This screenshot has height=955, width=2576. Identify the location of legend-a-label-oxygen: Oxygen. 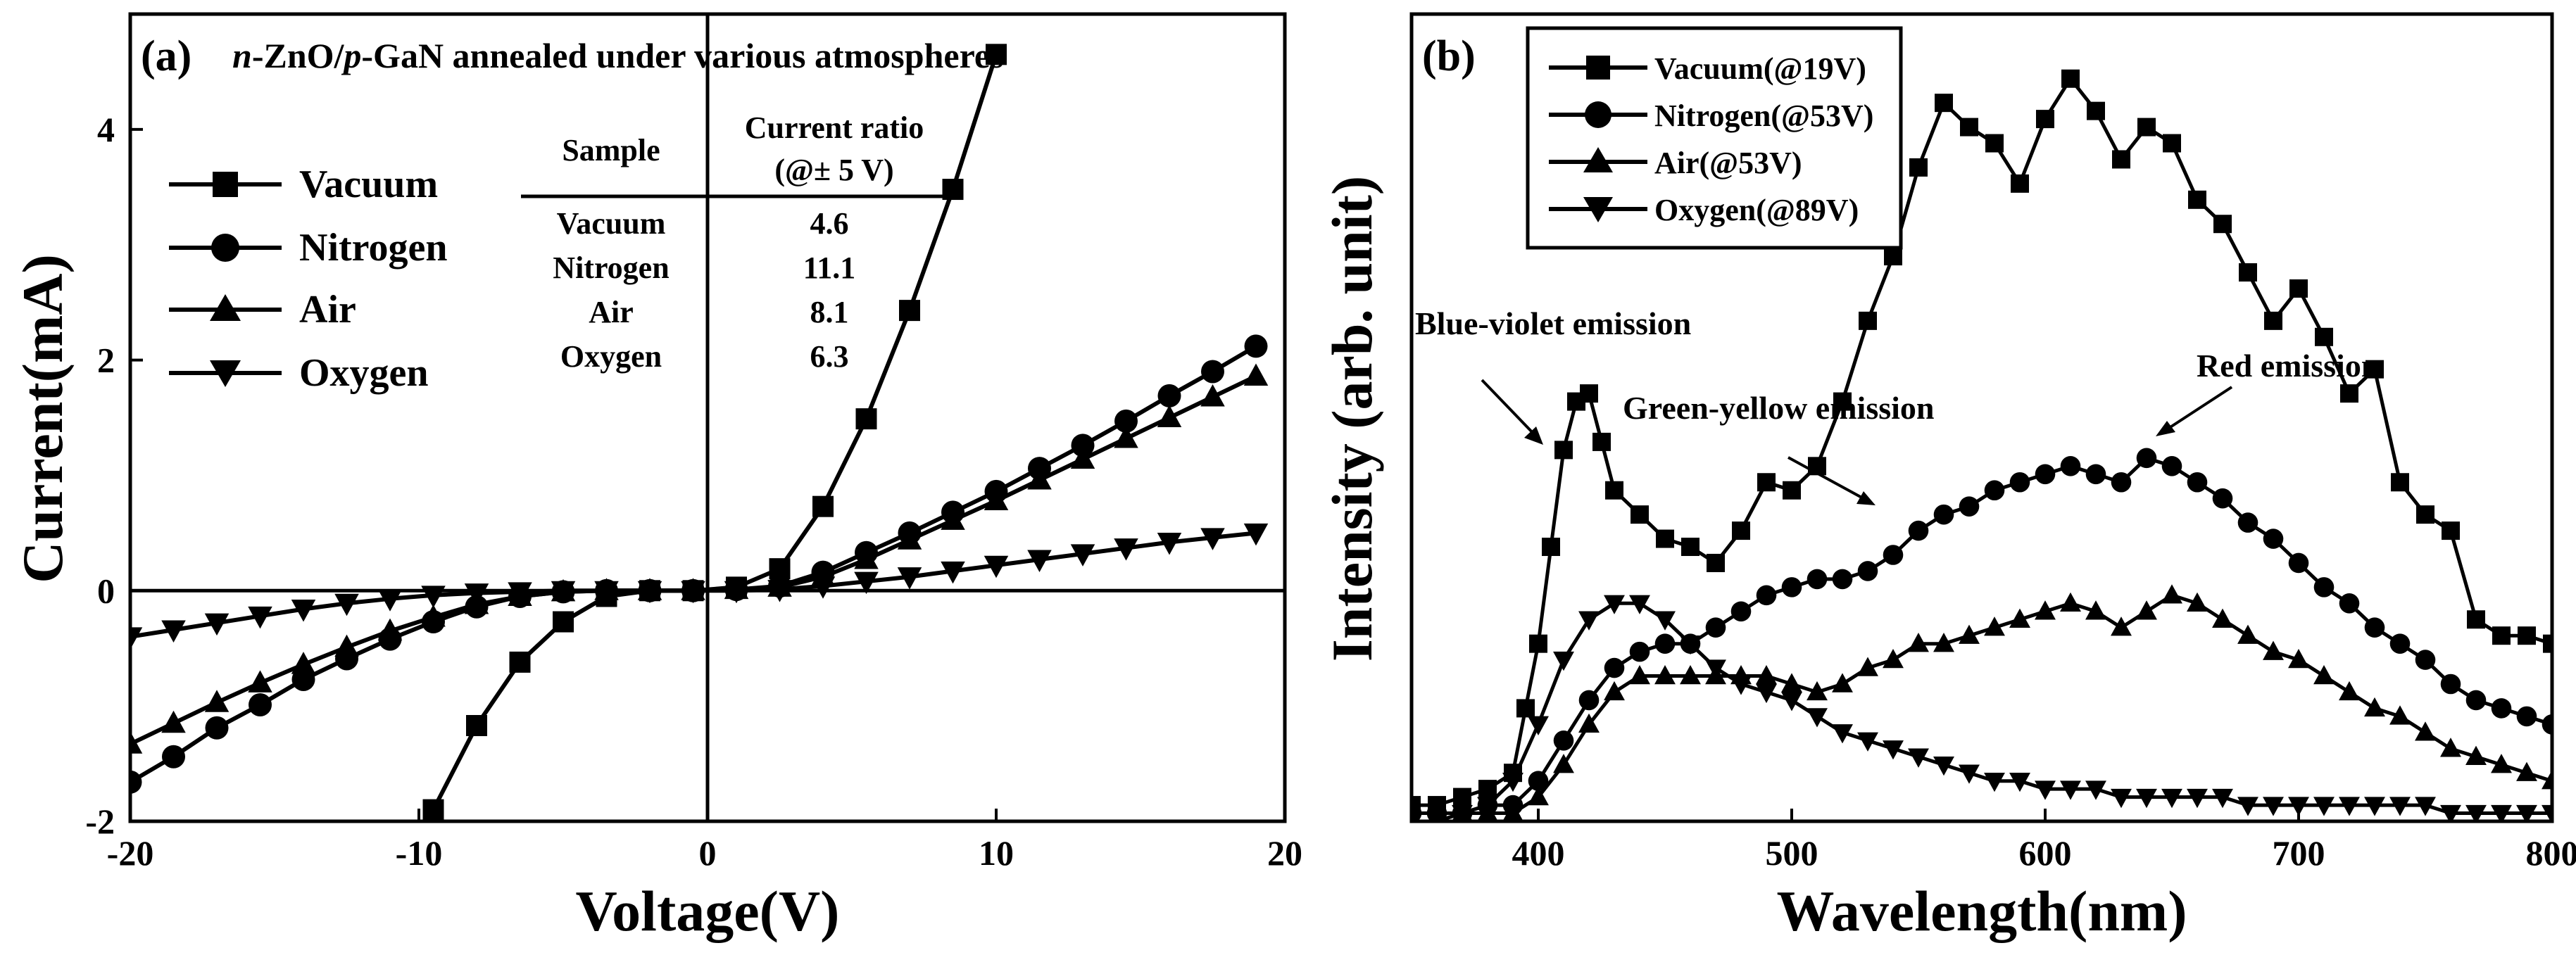
(364, 373).